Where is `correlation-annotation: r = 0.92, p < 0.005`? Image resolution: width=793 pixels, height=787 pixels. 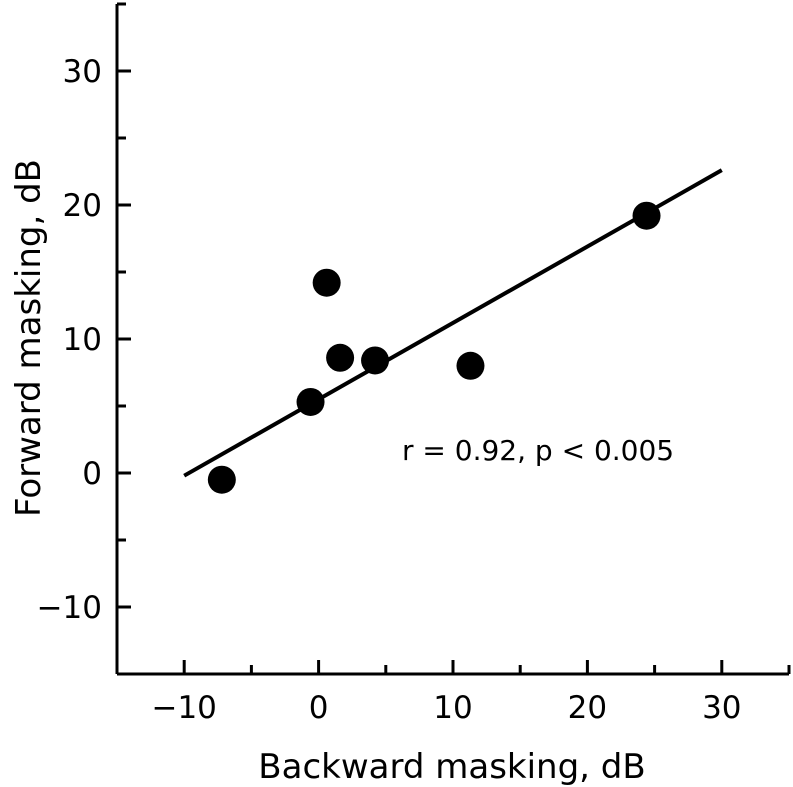
correlation-annotation: r = 0.92, p < 0.005 is located at coordinates (538, 450).